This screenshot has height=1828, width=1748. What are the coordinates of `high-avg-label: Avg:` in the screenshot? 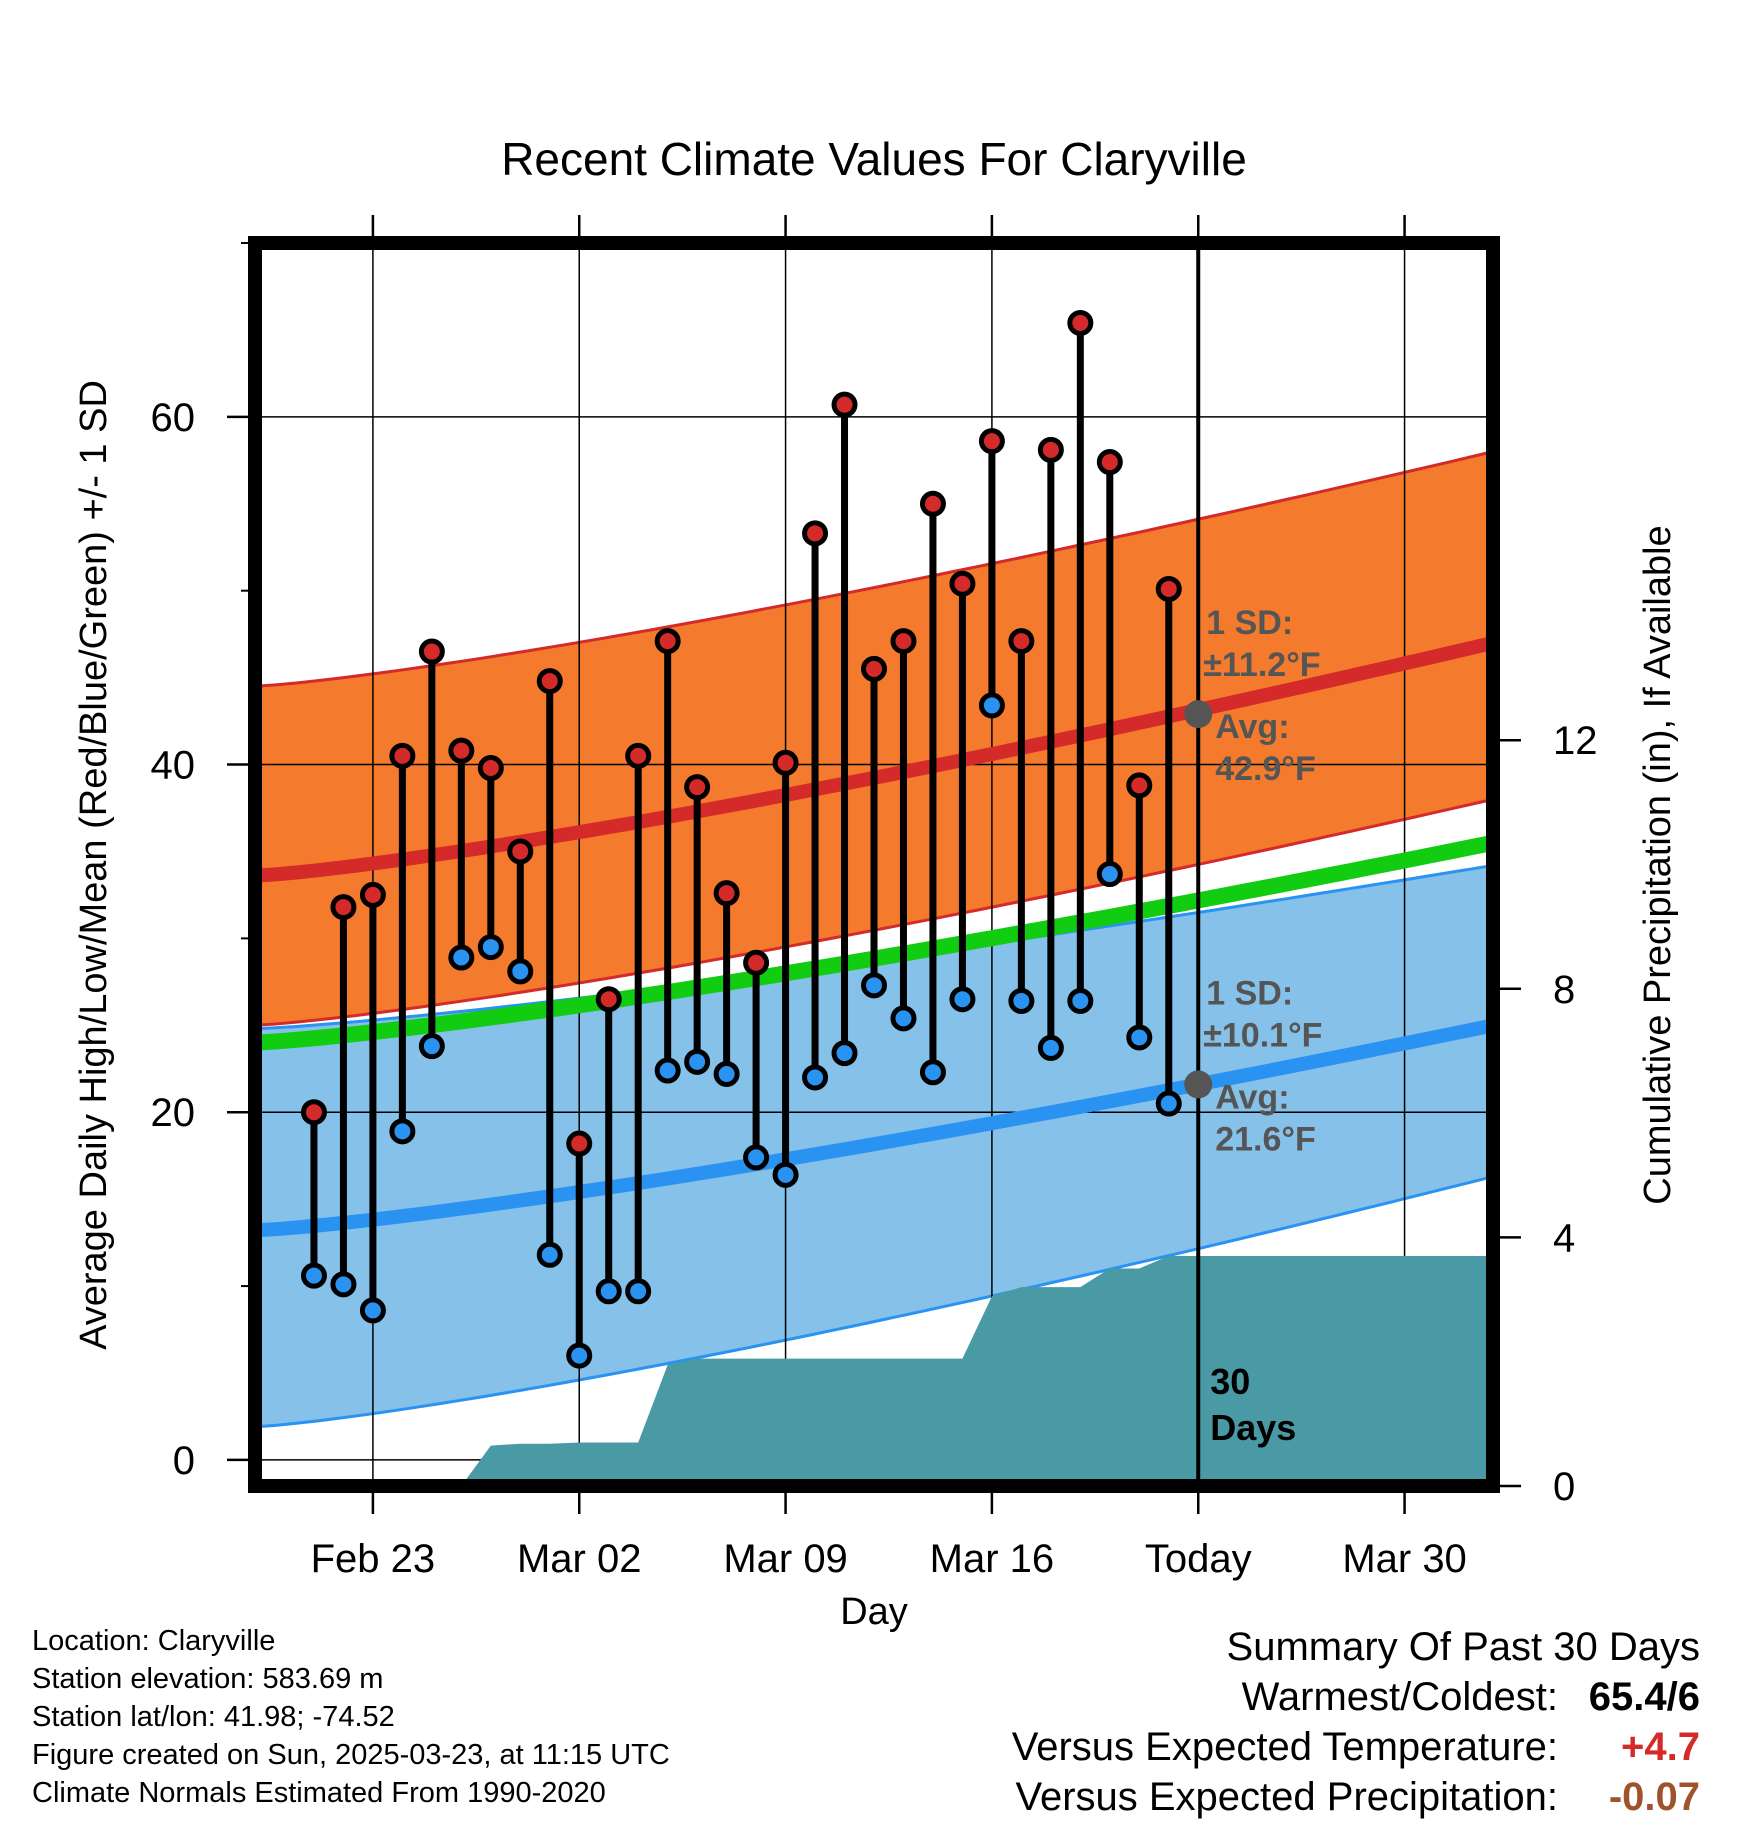 It's located at (1252, 727).